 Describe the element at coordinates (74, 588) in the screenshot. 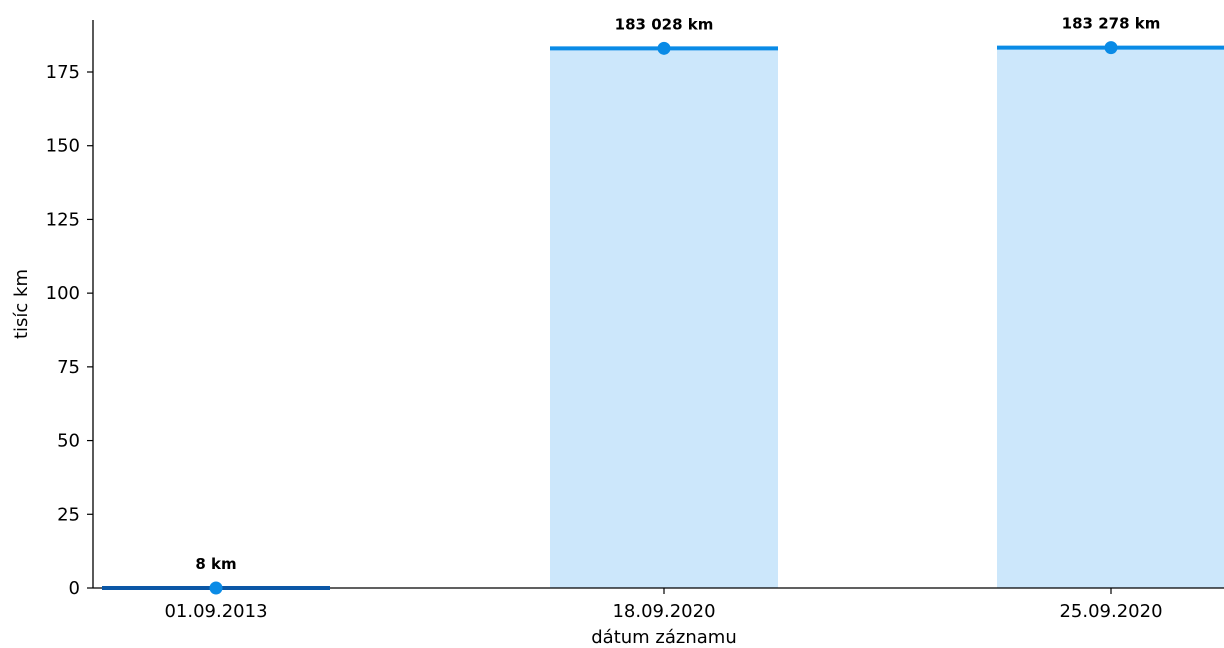

I see `y-tick-label: 0` at that location.